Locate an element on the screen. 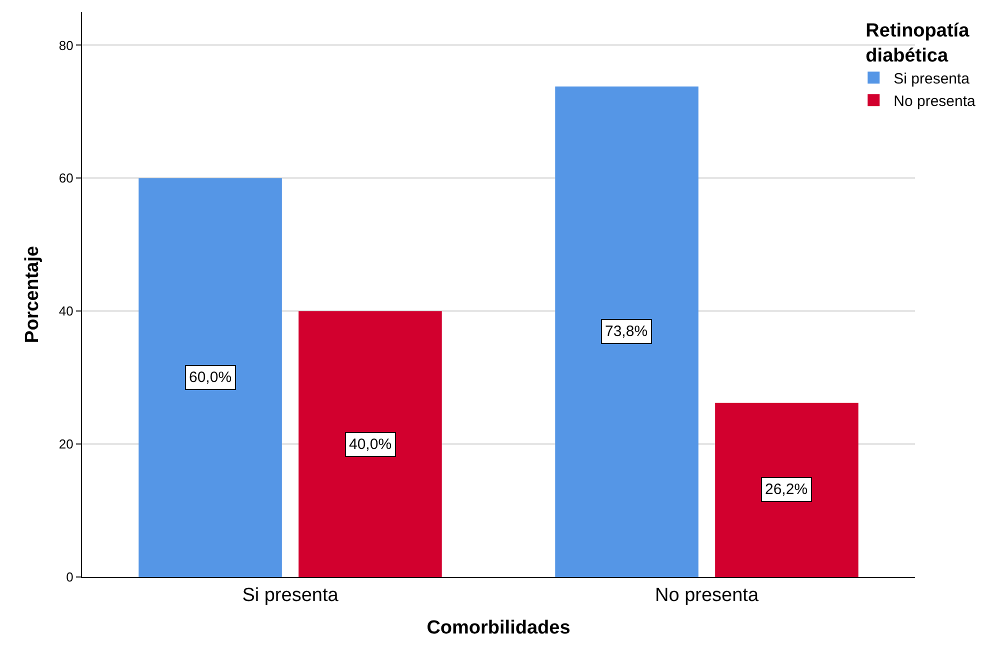  y-tick-label: 40 is located at coordinates (66, 311).